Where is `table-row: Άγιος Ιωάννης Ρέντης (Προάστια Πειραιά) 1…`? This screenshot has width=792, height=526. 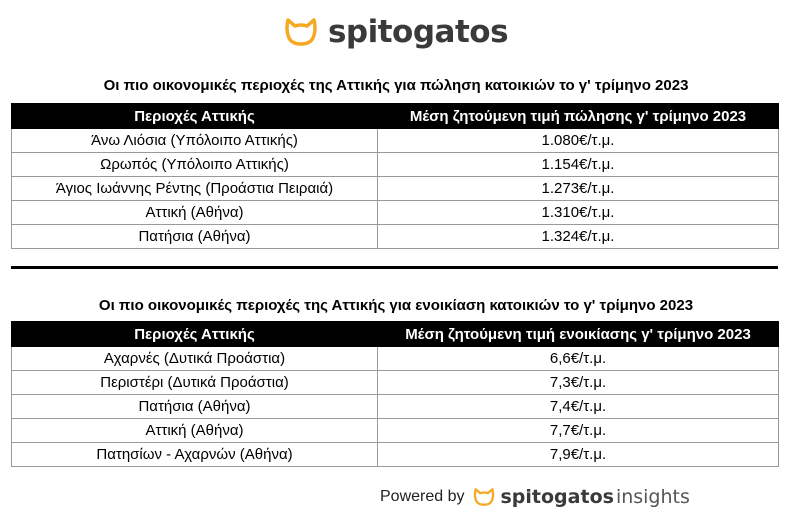
table-row: Άγιος Ιωάννης Ρέντης (Προάστια Πειραιά) 1… is located at coordinates (395, 188).